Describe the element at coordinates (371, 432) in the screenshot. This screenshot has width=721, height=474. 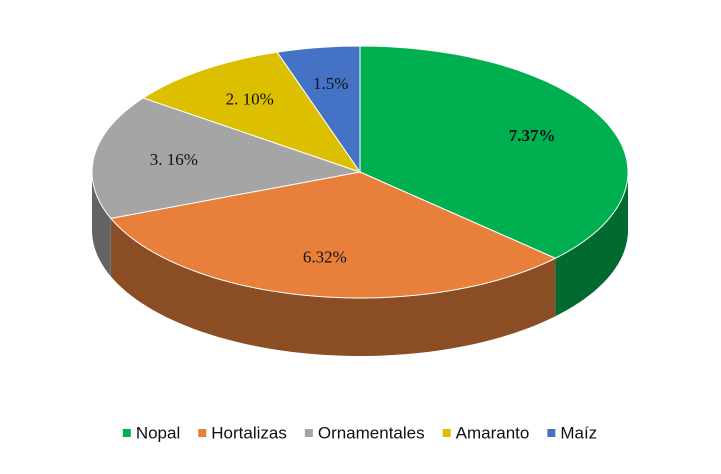
I see `legend-label: Ornamentales` at that location.